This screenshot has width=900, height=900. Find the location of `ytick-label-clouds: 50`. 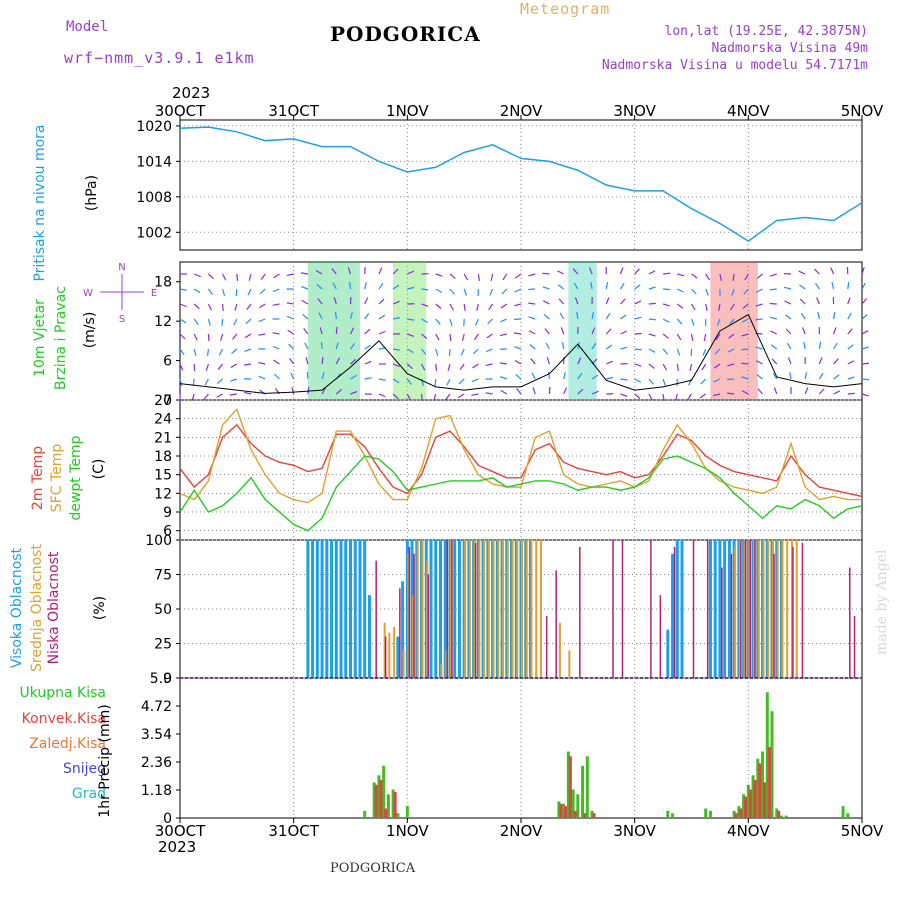

ytick-label-clouds: 50 is located at coordinates (163, 610).